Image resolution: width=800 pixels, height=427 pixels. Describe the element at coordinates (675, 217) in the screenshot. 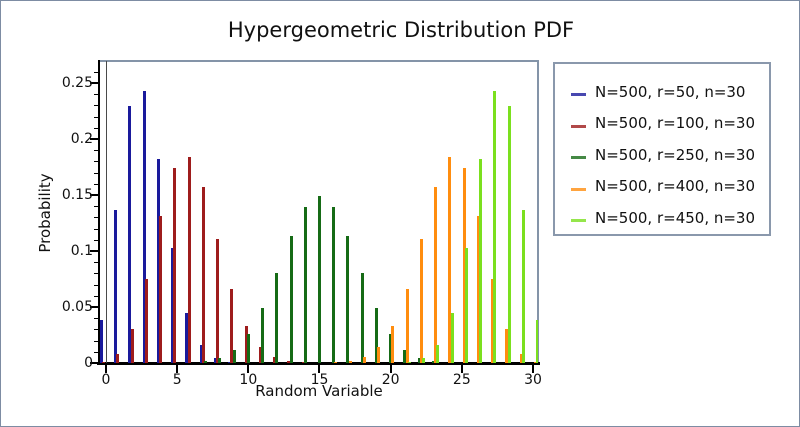

I see `legend-item-label: N=500, r=450, n=30` at that location.